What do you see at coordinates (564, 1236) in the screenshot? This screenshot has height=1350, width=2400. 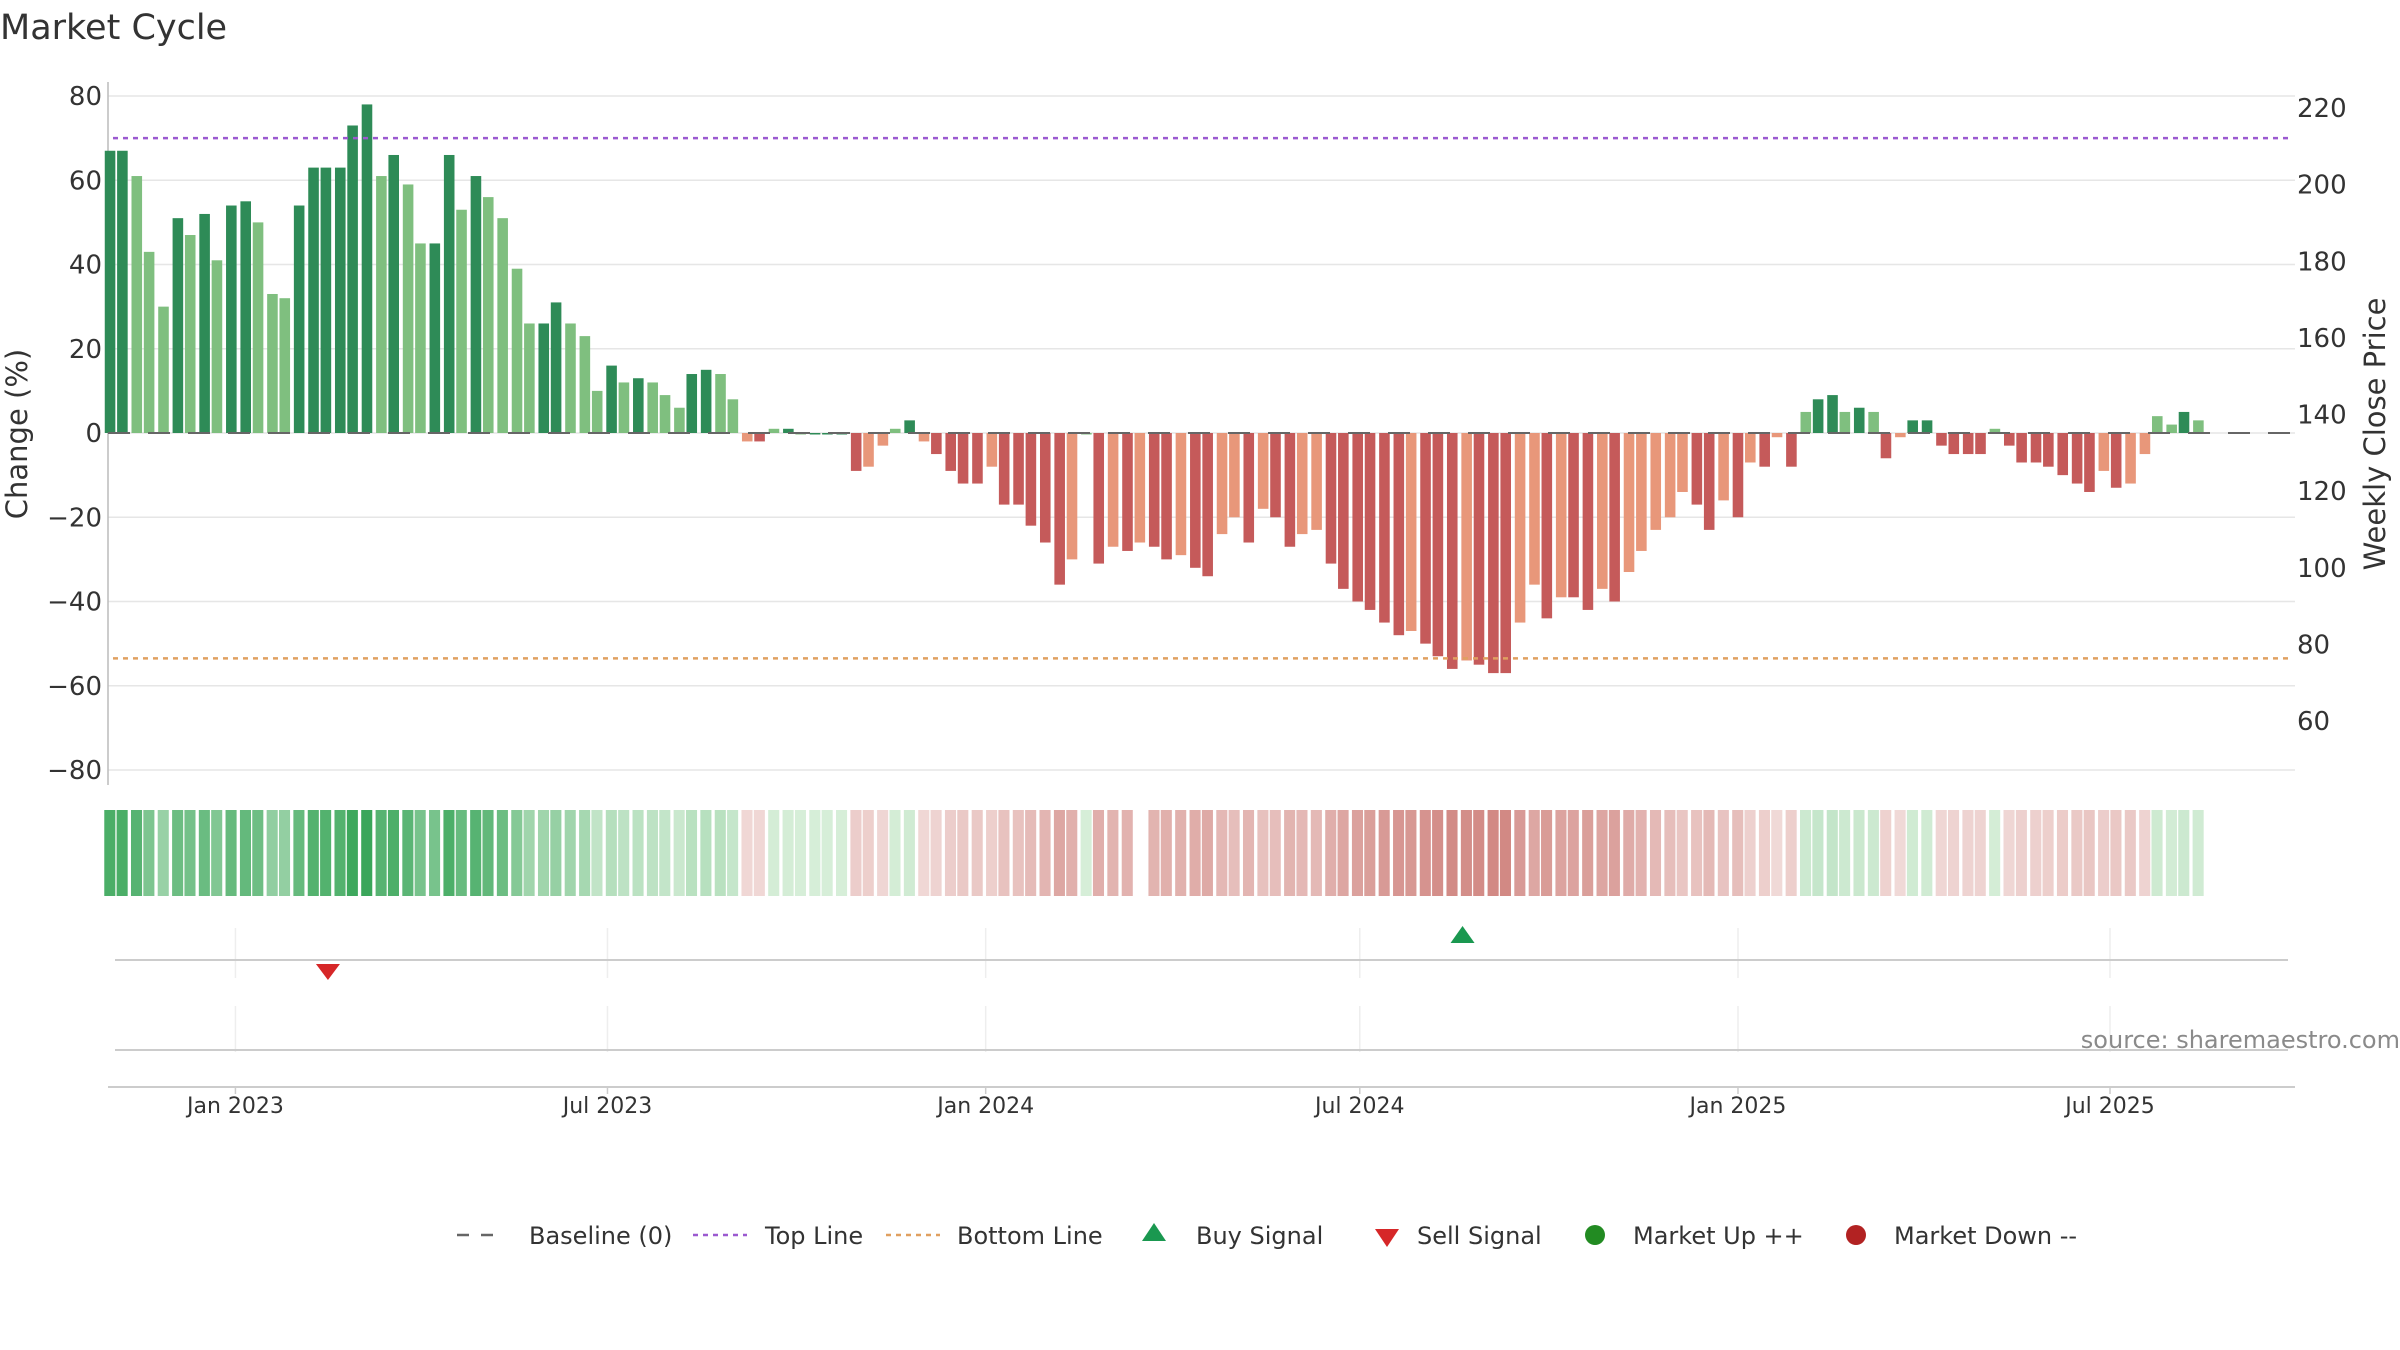 I see `legend-item-baseline: Baseline (0)` at bounding box center [564, 1236].